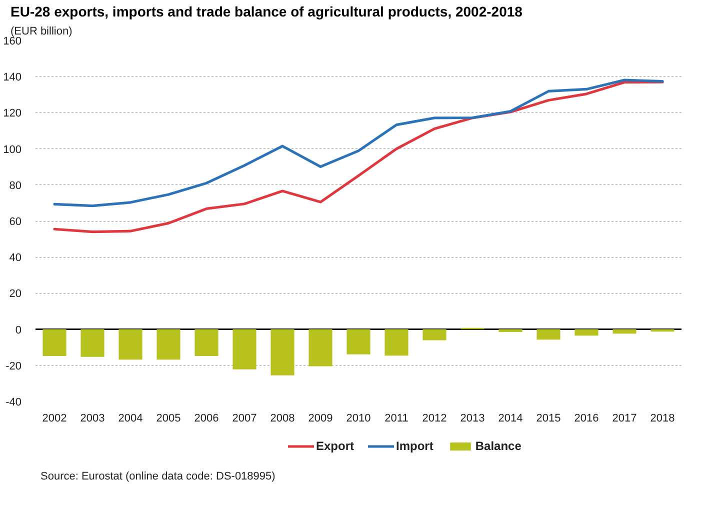  Describe the element at coordinates (586, 418) in the screenshot. I see `x-tick-label: 2016` at that location.